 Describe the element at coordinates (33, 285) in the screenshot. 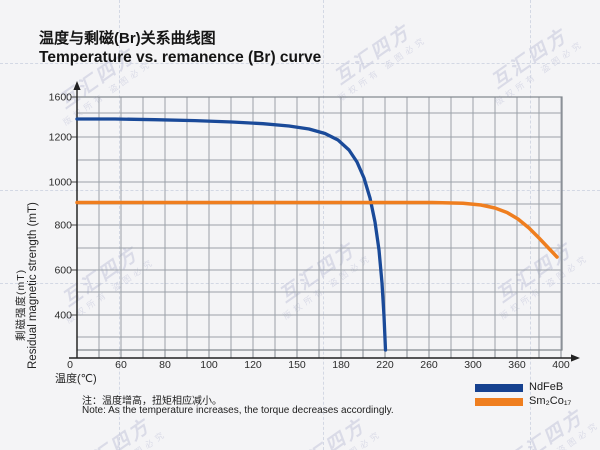

I see `y-axis-label-english: Residual magnetic strength (mT)` at that location.